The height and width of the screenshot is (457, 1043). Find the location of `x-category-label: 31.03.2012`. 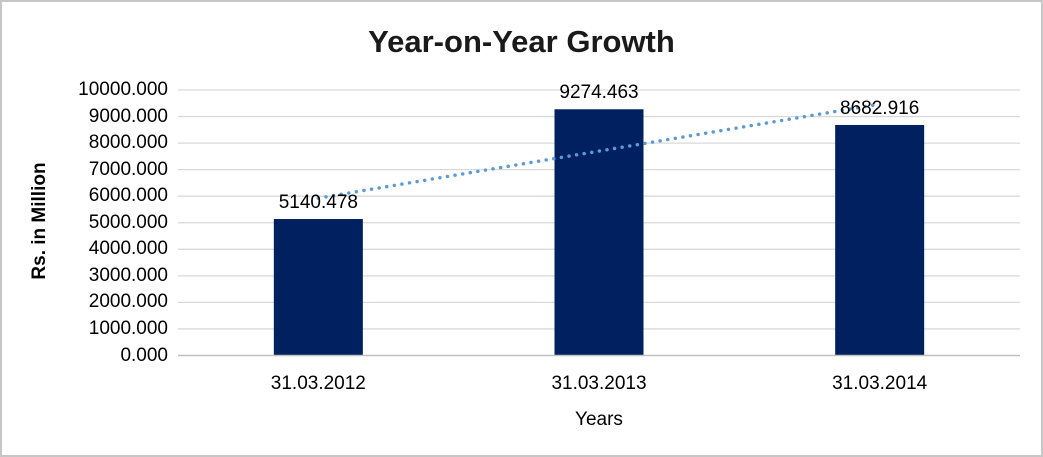

x-category-label: 31.03.2012 is located at coordinates (318, 383).